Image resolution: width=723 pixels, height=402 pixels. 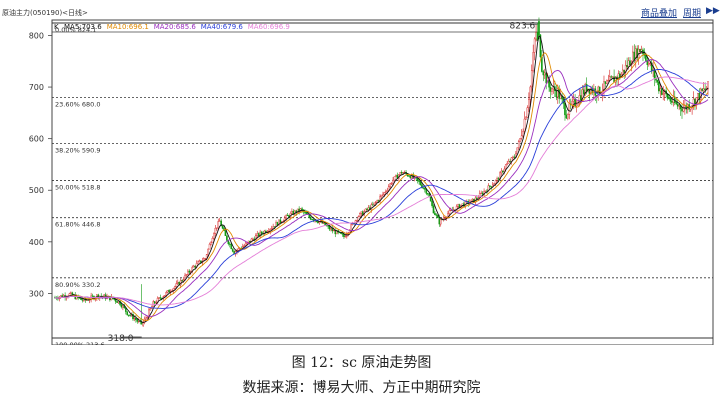 I want to click on low-annotation: 318.0, so click(x=121, y=339).